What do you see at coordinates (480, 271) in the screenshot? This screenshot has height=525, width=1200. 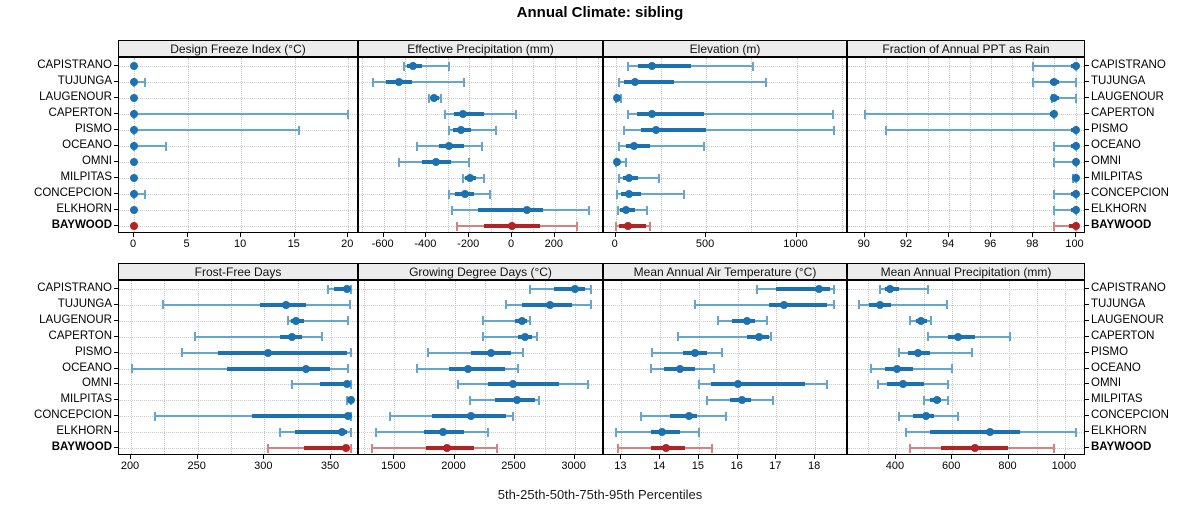 I see `panel-title: Growing Degree Days (°C)` at bounding box center [480, 271].